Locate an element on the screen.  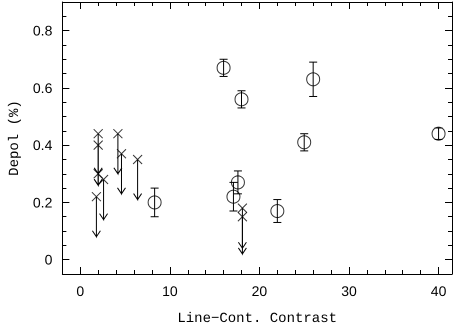
y-tick-label: 0.8 is located at coordinates (42, 30).